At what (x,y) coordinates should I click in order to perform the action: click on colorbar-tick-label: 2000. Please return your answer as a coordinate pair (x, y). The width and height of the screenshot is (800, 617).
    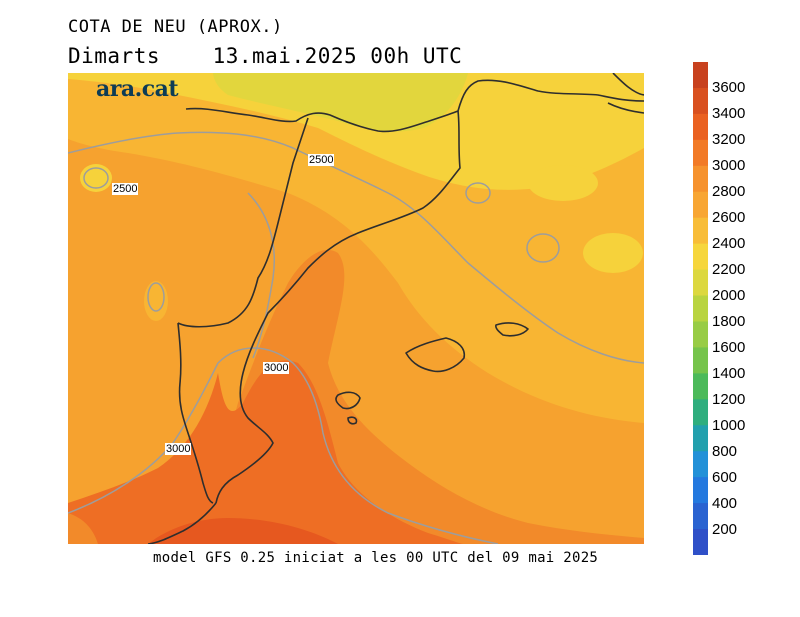
    Looking at the image, I should click on (729, 296).